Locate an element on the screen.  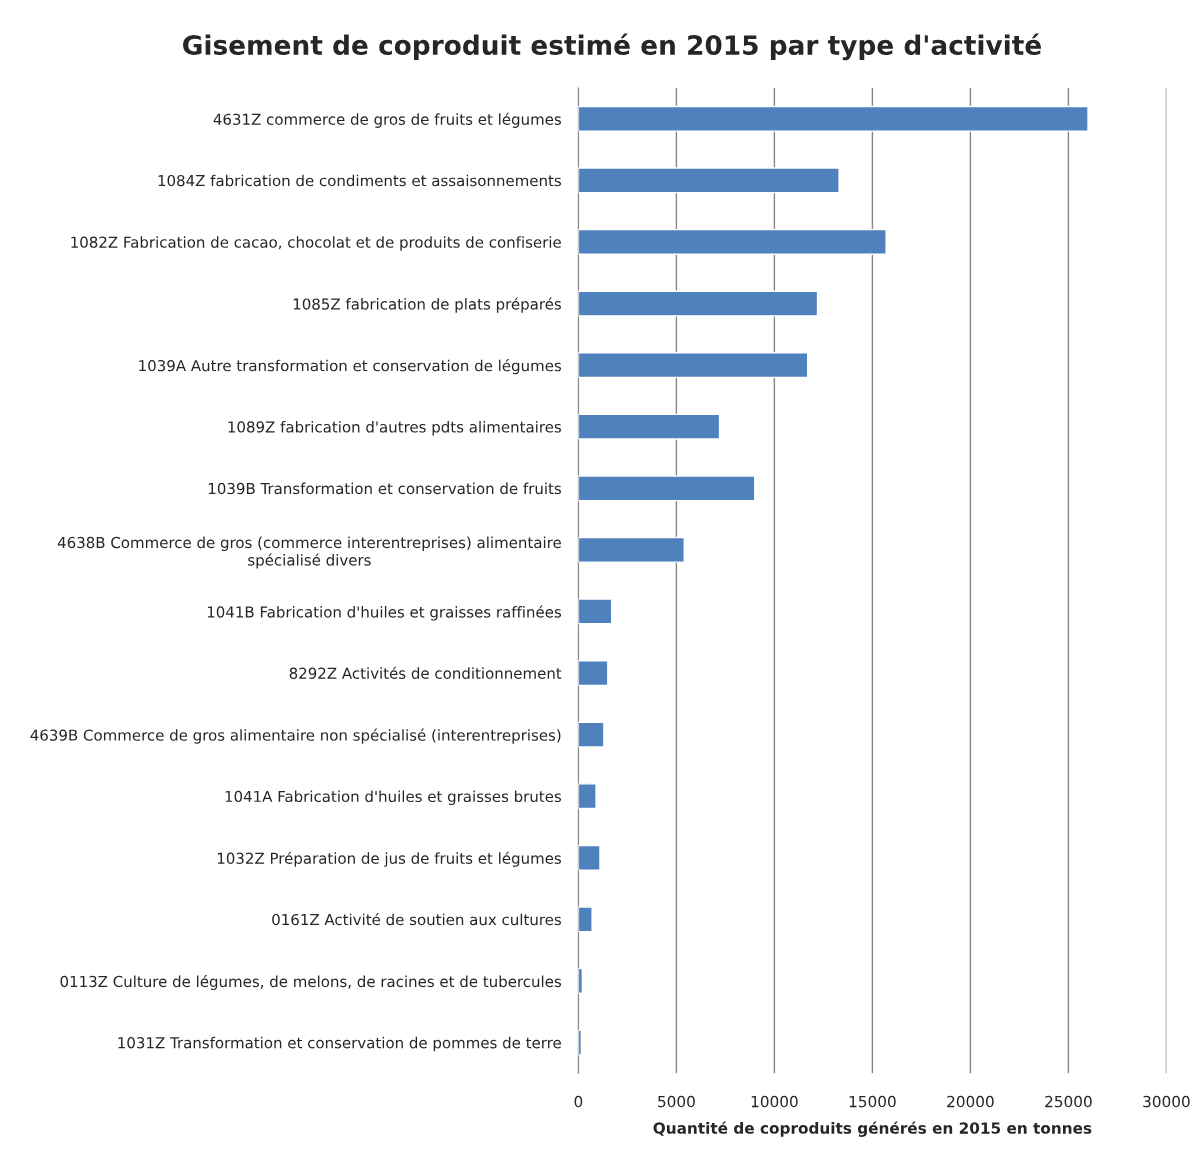
y-tick-label: 0161Z Activité de soutien aux cultures is located at coordinates (417, 919).